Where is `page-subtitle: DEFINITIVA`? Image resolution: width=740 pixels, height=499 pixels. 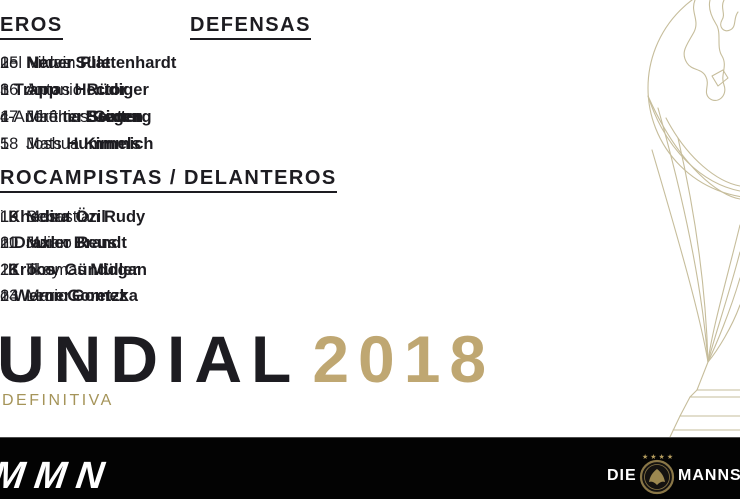 page-subtitle: DEFINITIVA is located at coordinates (58, 400).